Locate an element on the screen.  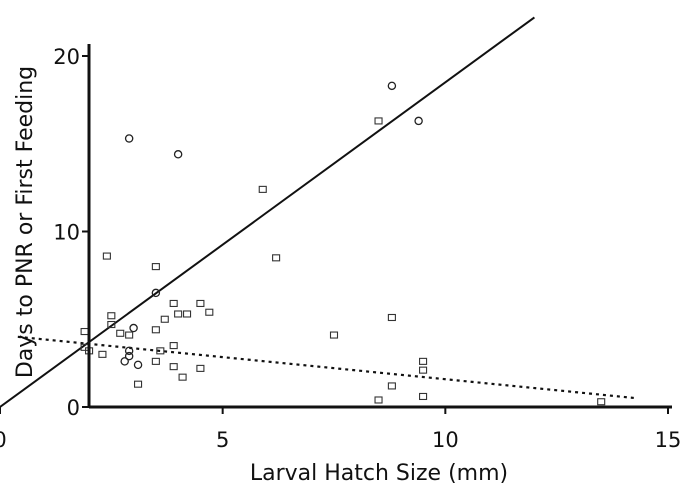
x-tick-label: 10 is located at coordinates (445, 440).